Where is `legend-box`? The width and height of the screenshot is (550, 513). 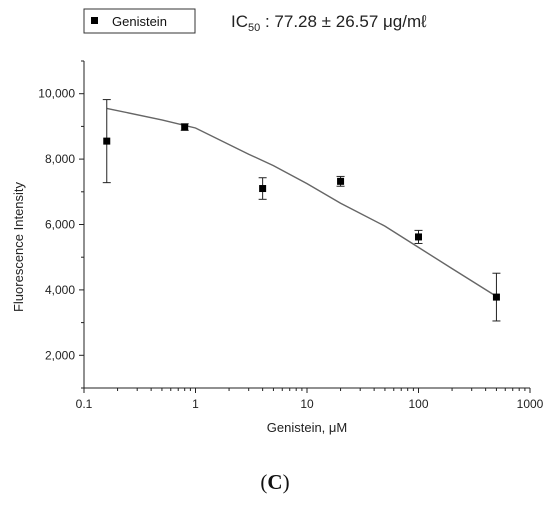 legend-box is located at coordinates (139, 21).